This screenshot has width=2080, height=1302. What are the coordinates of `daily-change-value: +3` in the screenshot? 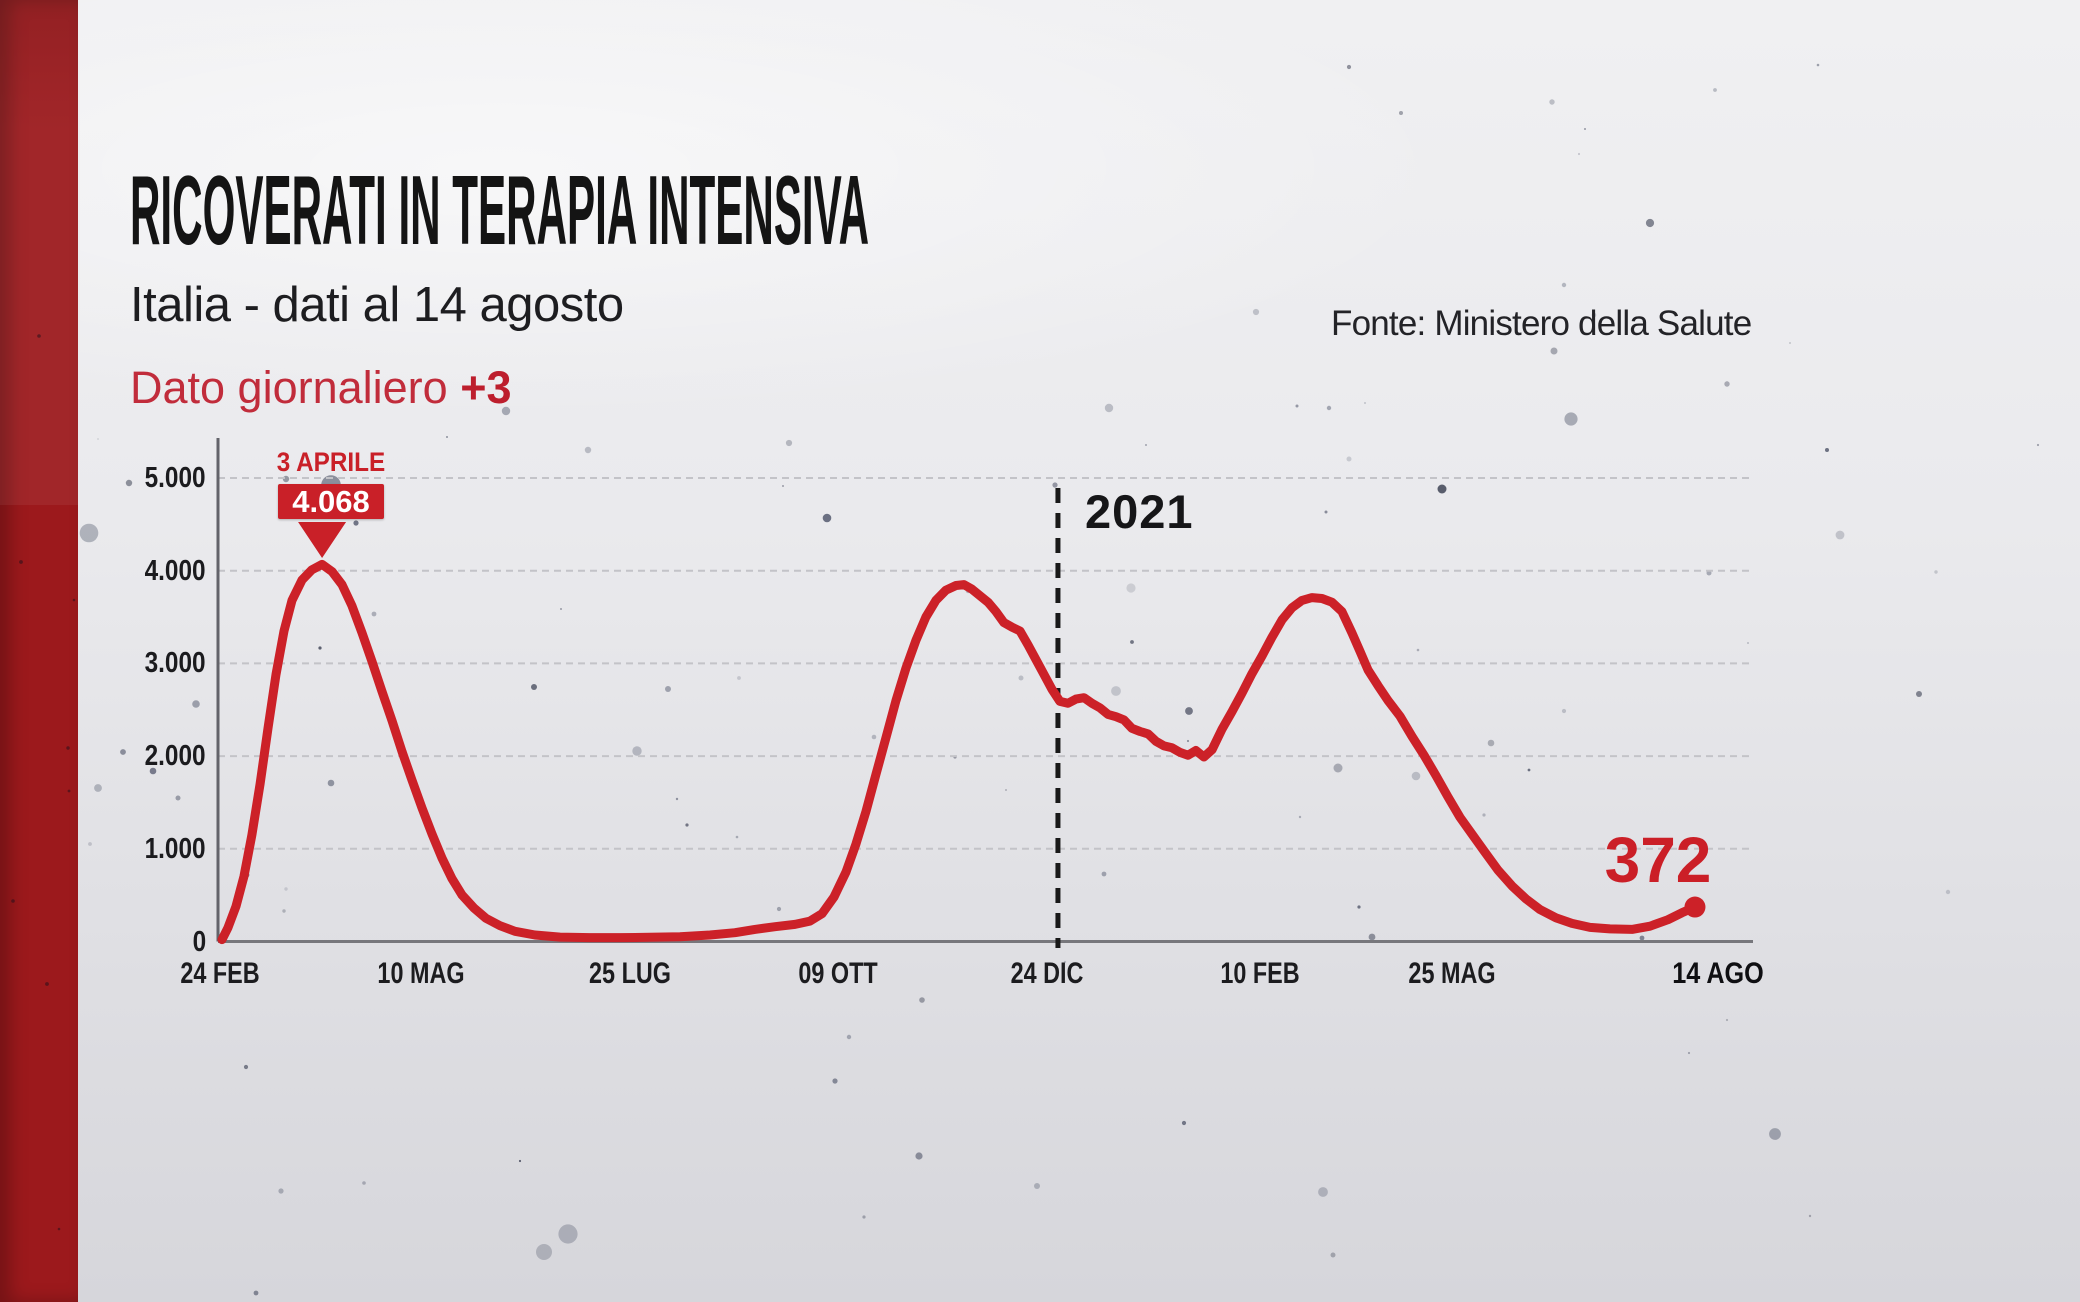 It's located at (486, 387).